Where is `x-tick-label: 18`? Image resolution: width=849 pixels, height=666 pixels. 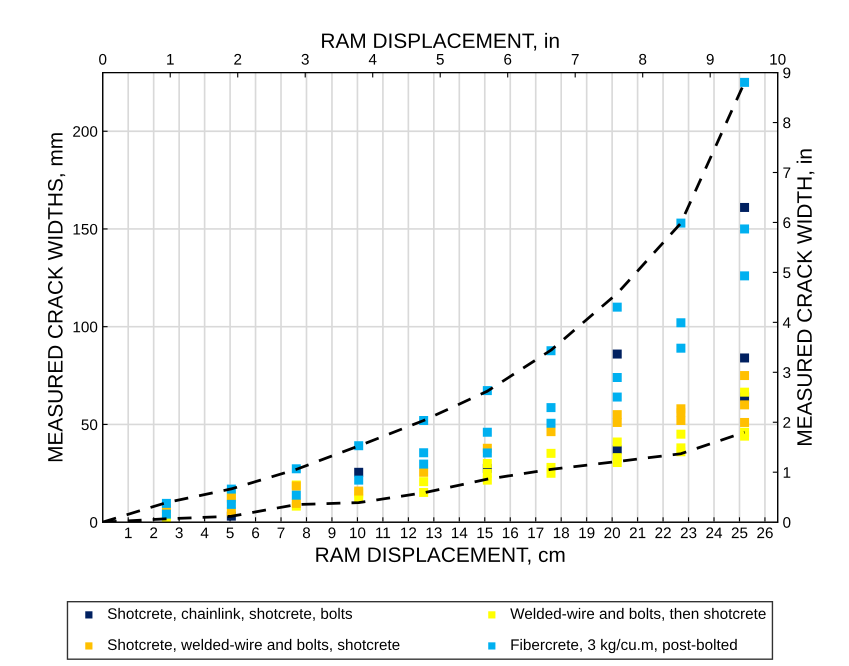
x-tick-label: 18 is located at coordinates (562, 532).